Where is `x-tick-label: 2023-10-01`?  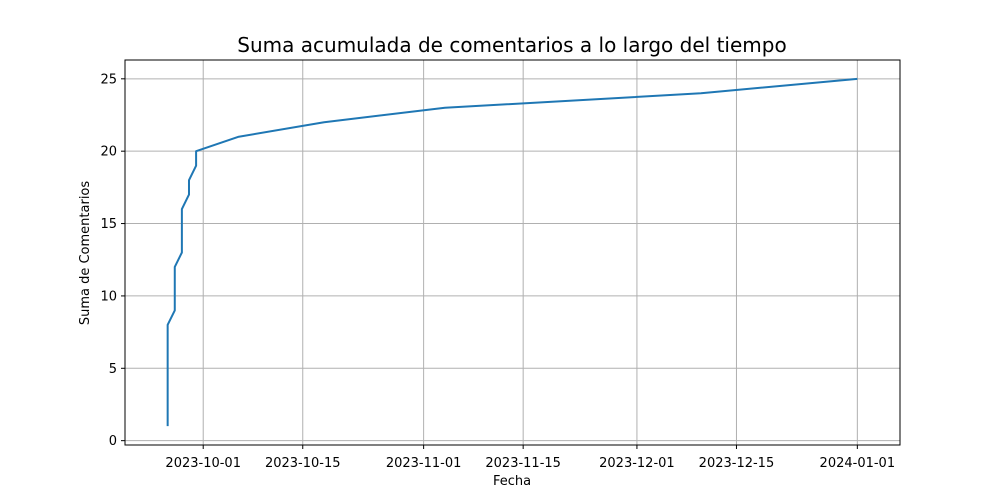 x-tick-label: 2023-10-01 is located at coordinates (203, 463).